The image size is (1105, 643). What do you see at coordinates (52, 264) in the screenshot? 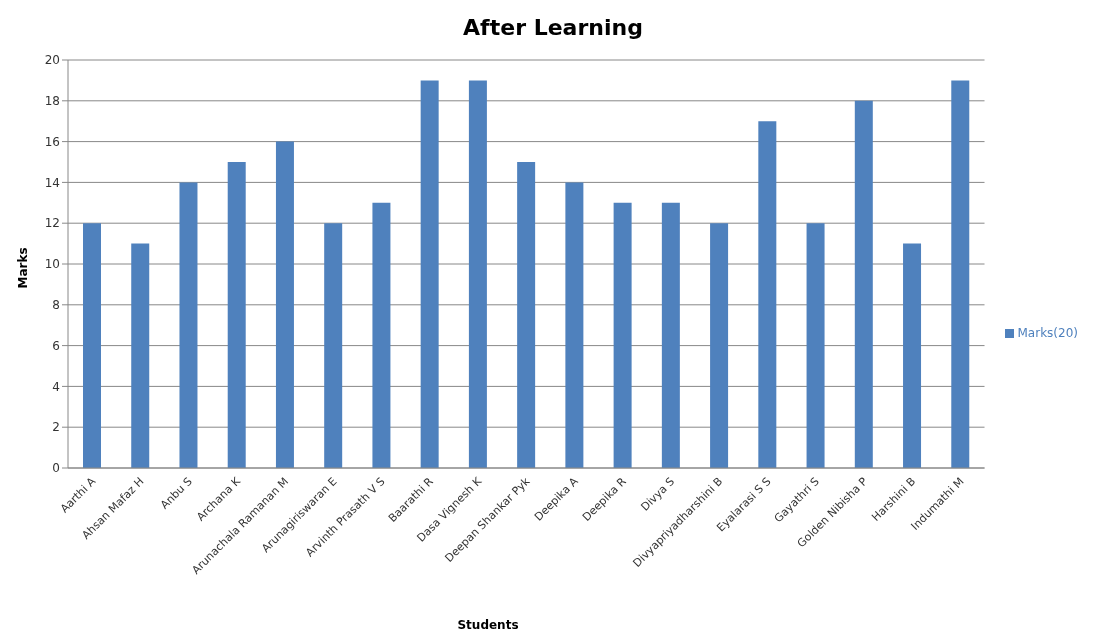
I see `y-tick-label: 10` at bounding box center [52, 264].